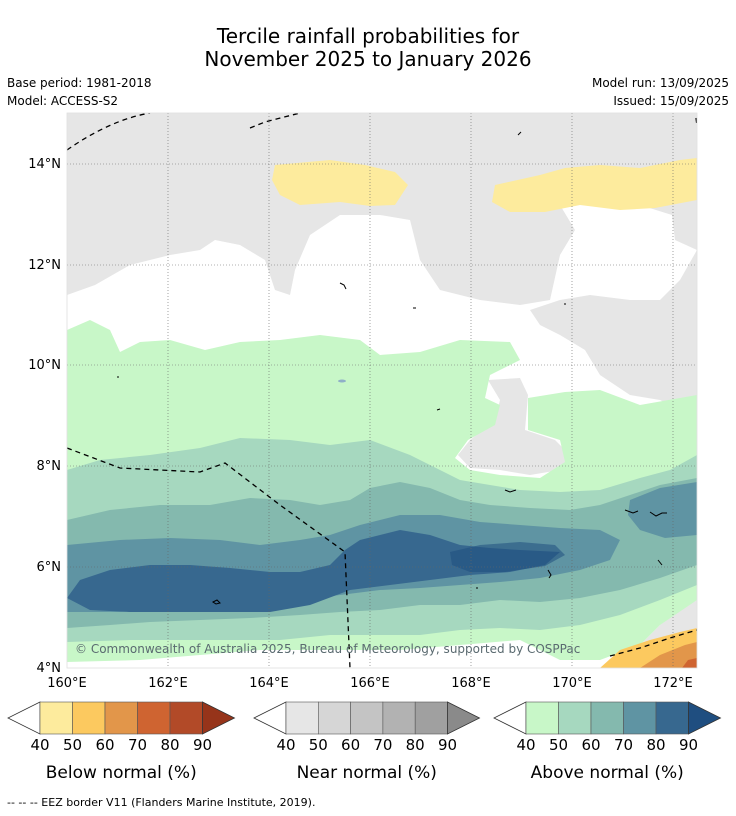  I want to click on above-normal-colorbar: 40 50 60 70 80 90 Above normal (%), so click(607, 742).